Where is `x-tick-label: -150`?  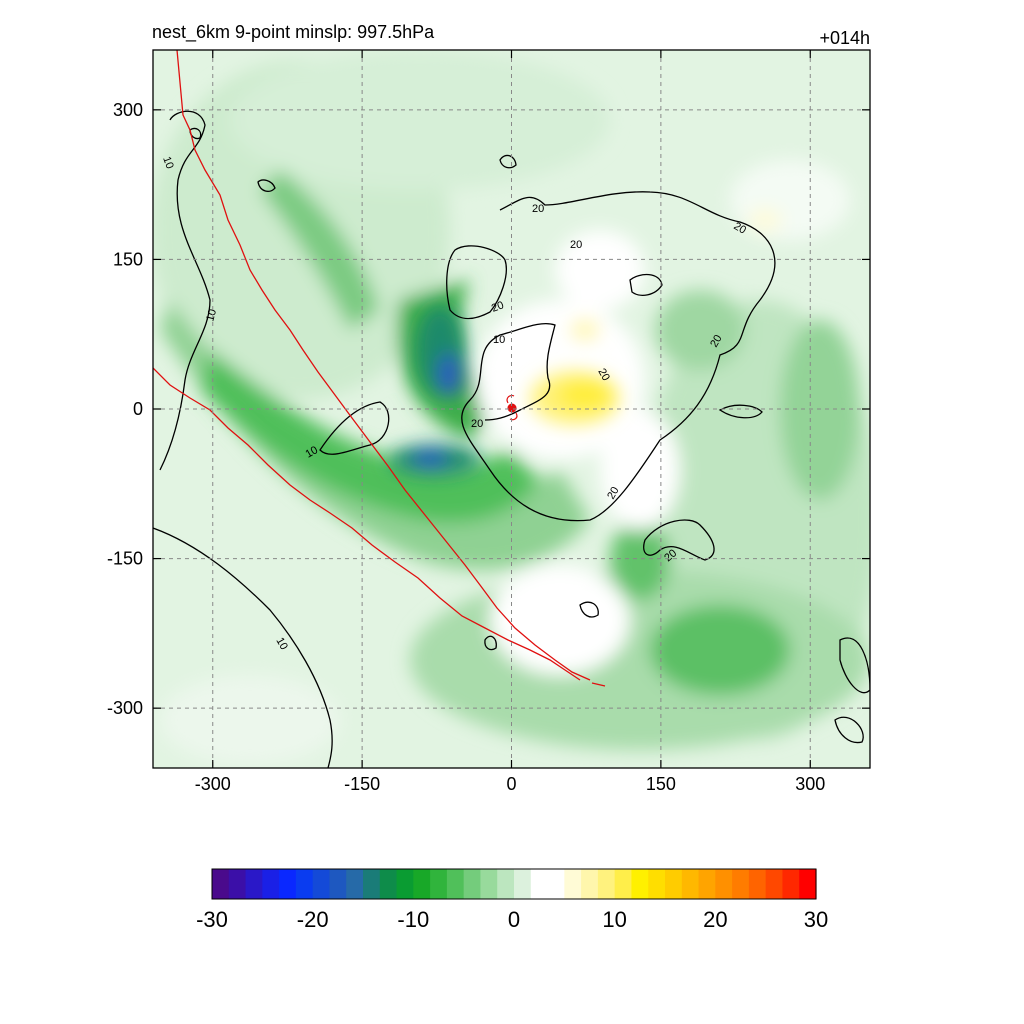
x-tick-label: -150 is located at coordinates (362, 784).